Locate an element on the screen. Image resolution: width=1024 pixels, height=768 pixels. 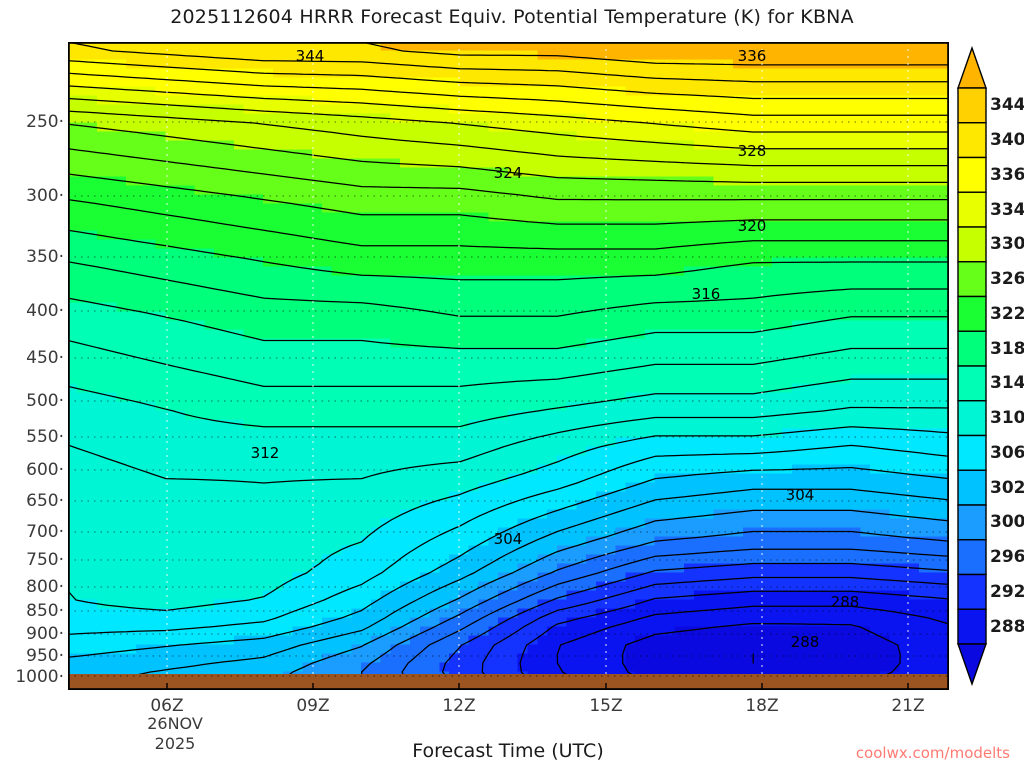
y-tick-label: 800· is located at coordinates (45, 587).